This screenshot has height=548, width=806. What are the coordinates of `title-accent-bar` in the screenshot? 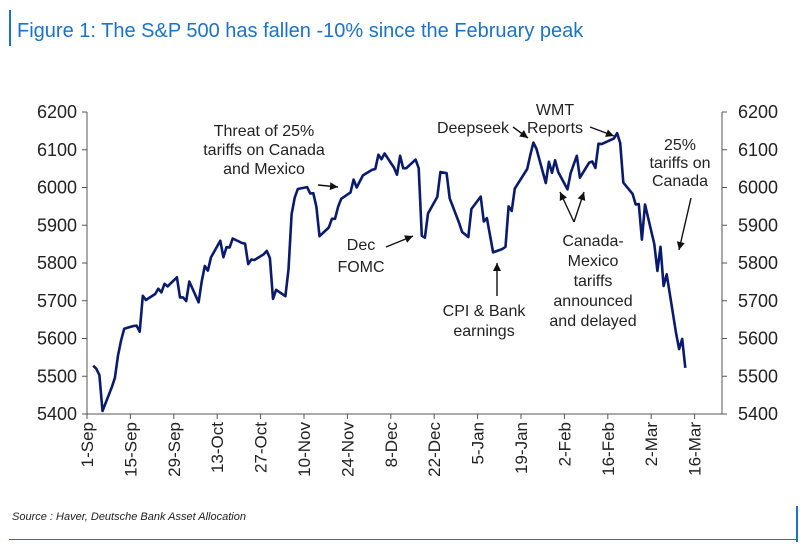 It's located at (10, 28).